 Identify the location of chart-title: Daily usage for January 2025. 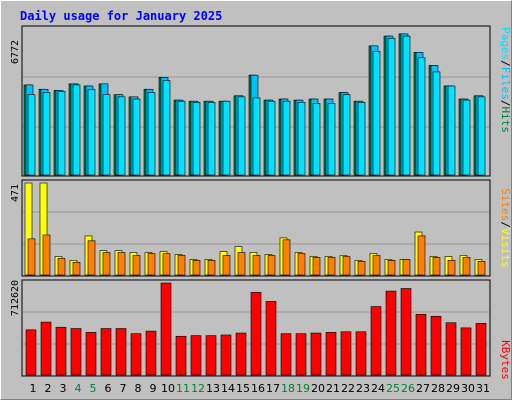
(121, 16).